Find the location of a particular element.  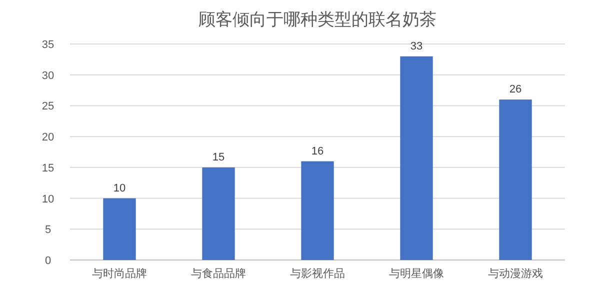

y-tick-label: 30 is located at coordinates (48, 76).